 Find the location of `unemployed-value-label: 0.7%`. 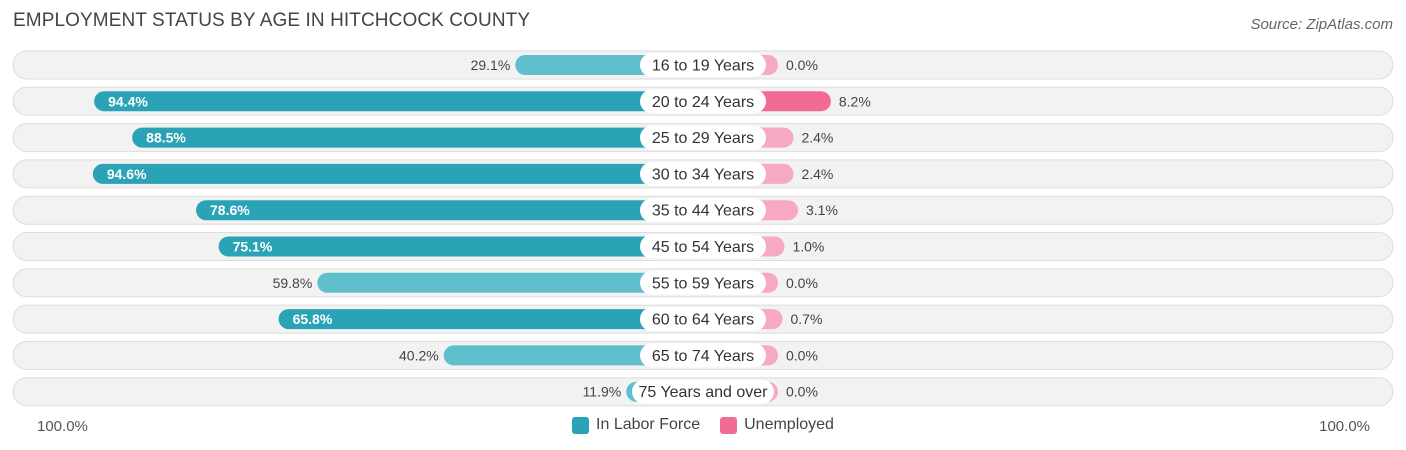

unemployed-value-label: 0.7% is located at coordinates (807, 319).